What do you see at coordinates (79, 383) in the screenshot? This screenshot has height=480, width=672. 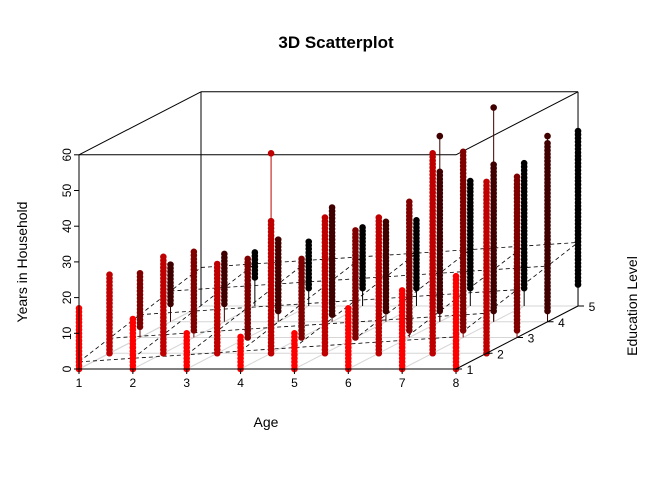 I see `x-tick-label: 1` at bounding box center [79, 383].